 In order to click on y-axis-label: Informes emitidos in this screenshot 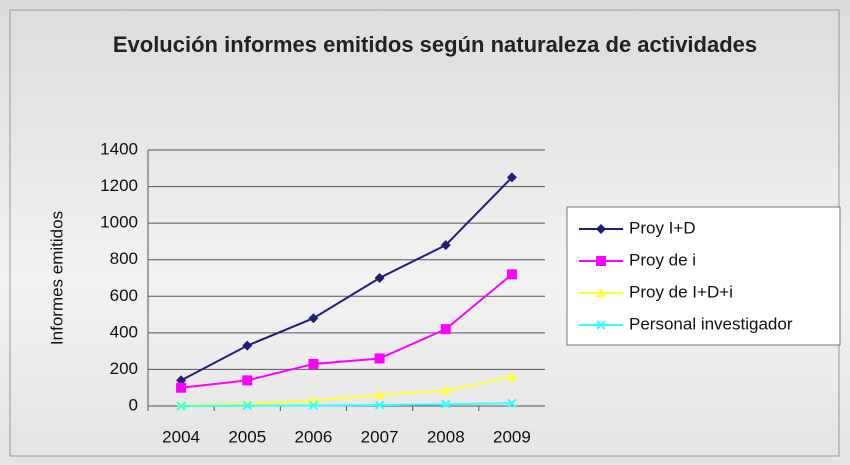, I will do `click(56, 278)`.